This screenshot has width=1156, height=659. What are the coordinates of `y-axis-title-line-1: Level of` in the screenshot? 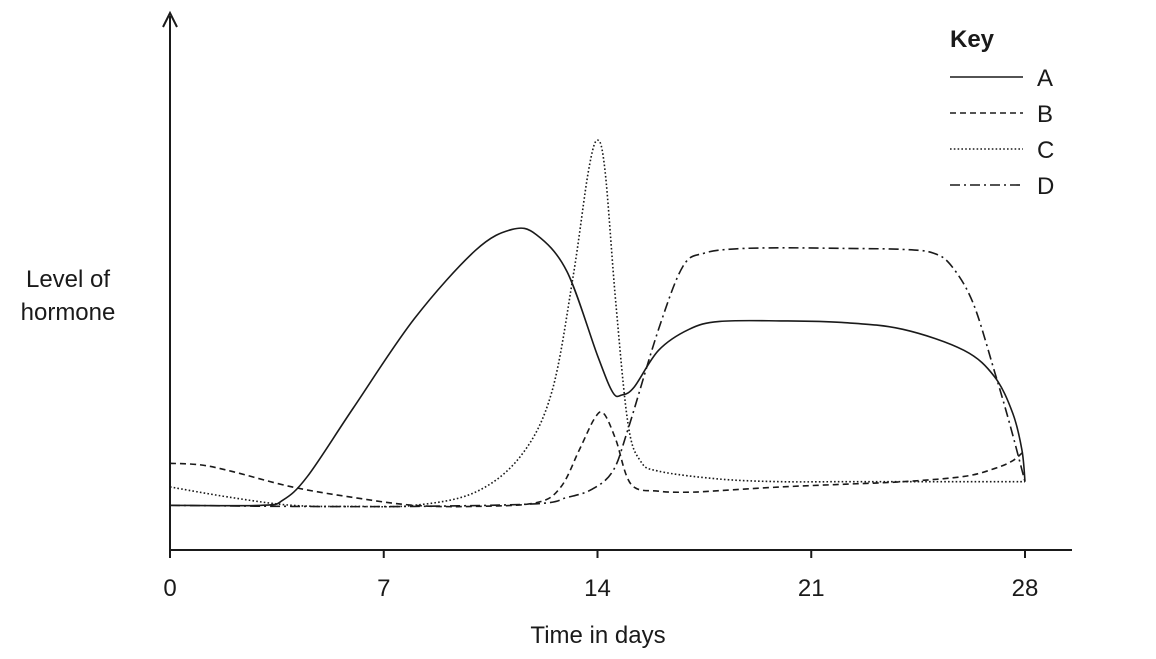 It's located at (68, 279).